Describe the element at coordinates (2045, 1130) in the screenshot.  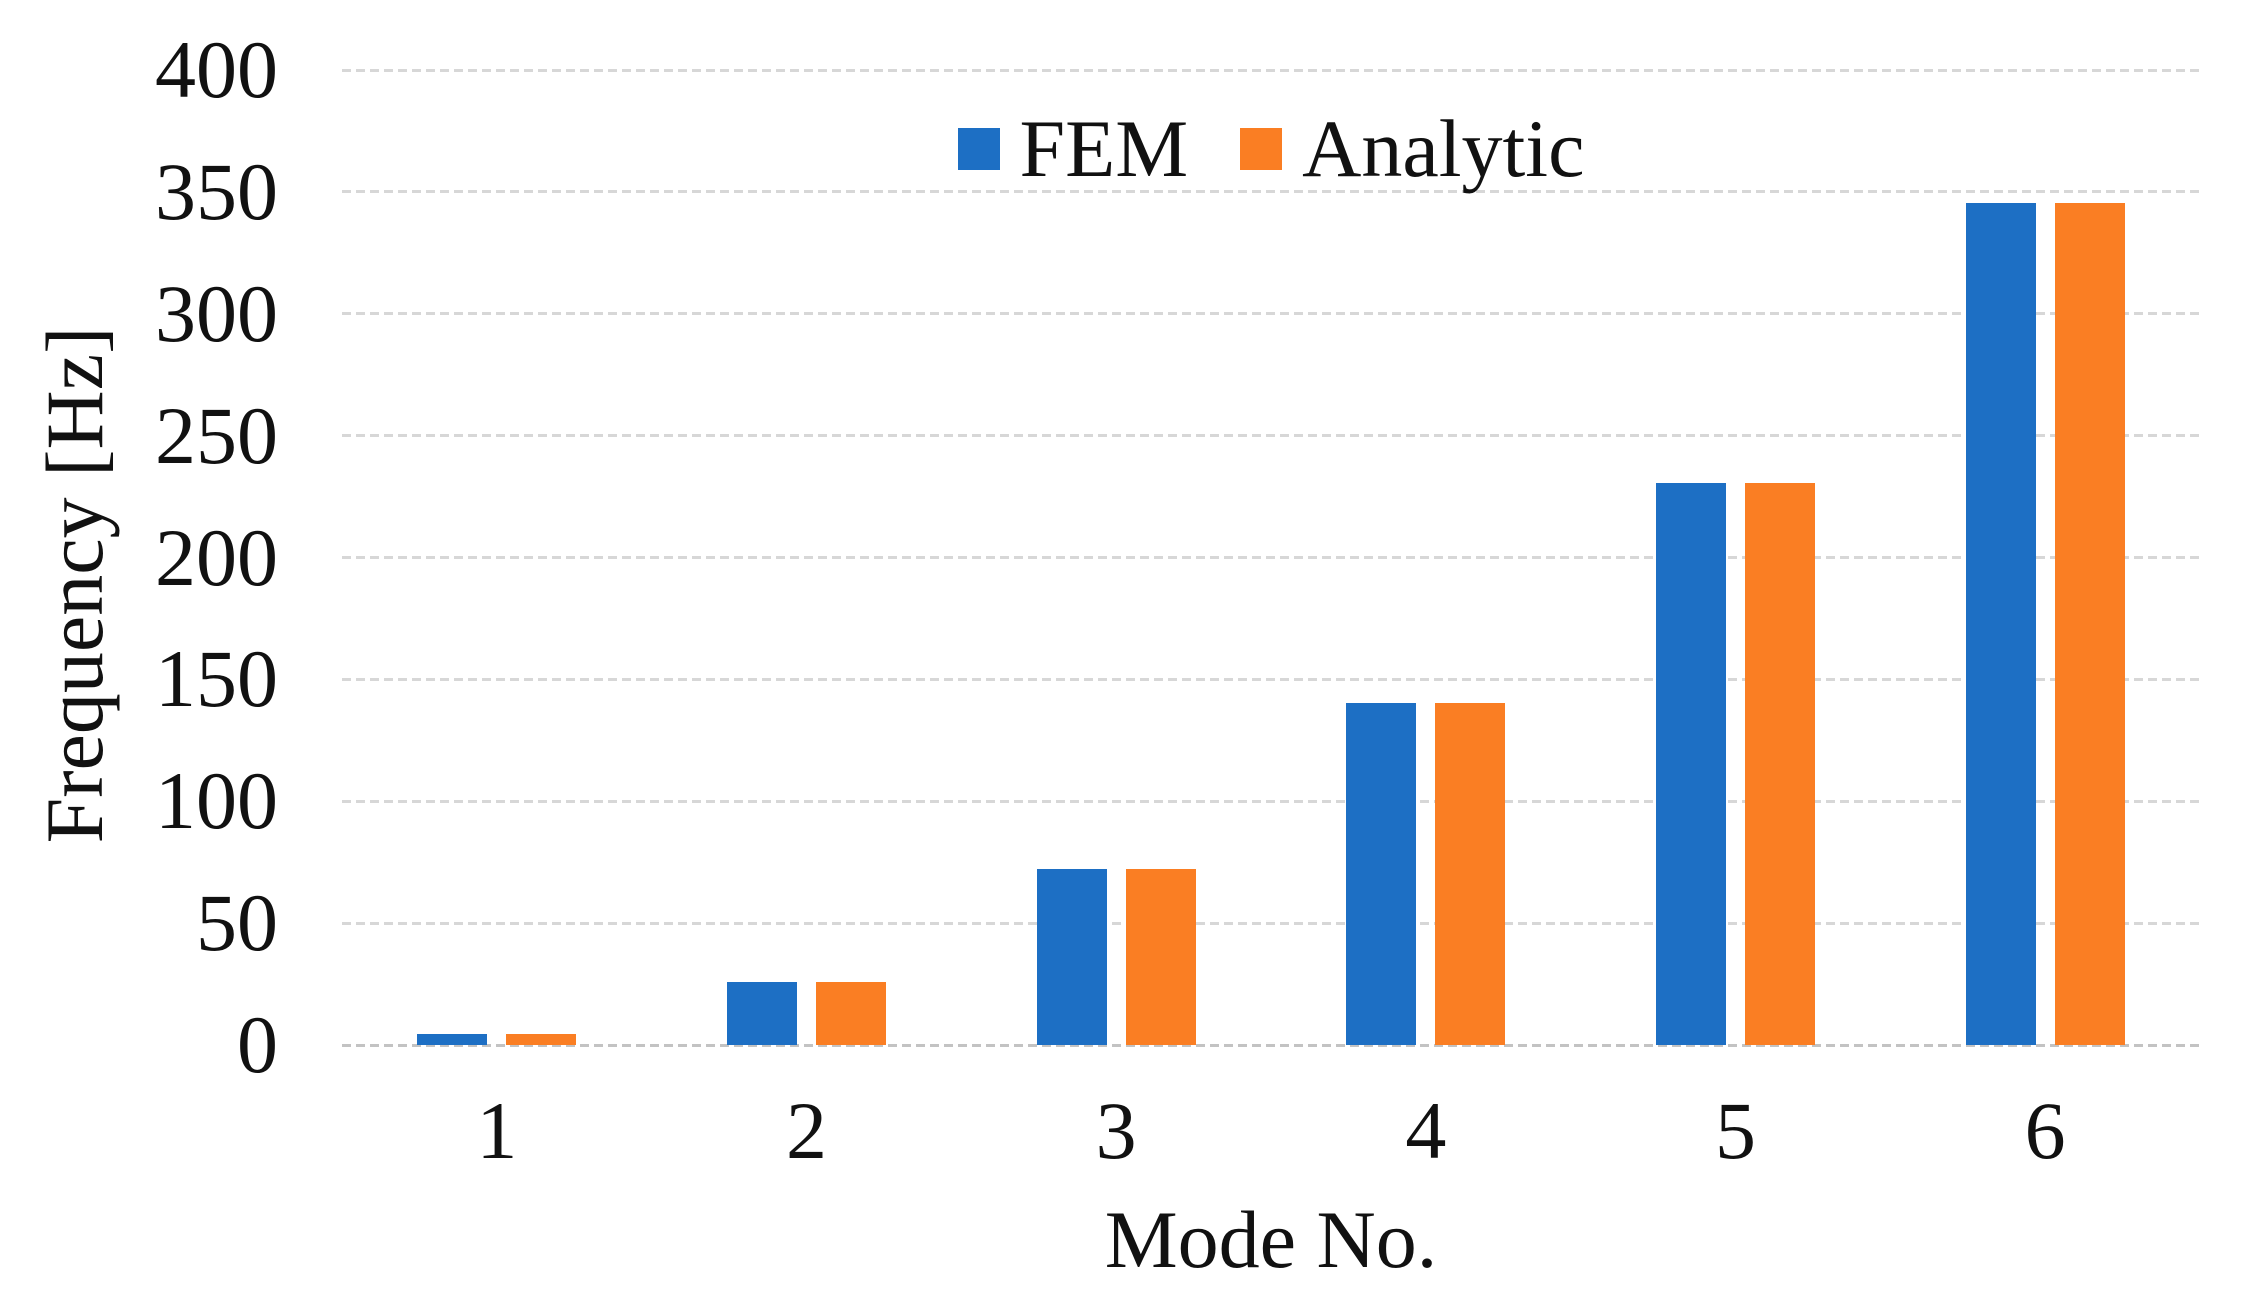
I see `x-tick-label-6: 6` at that location.